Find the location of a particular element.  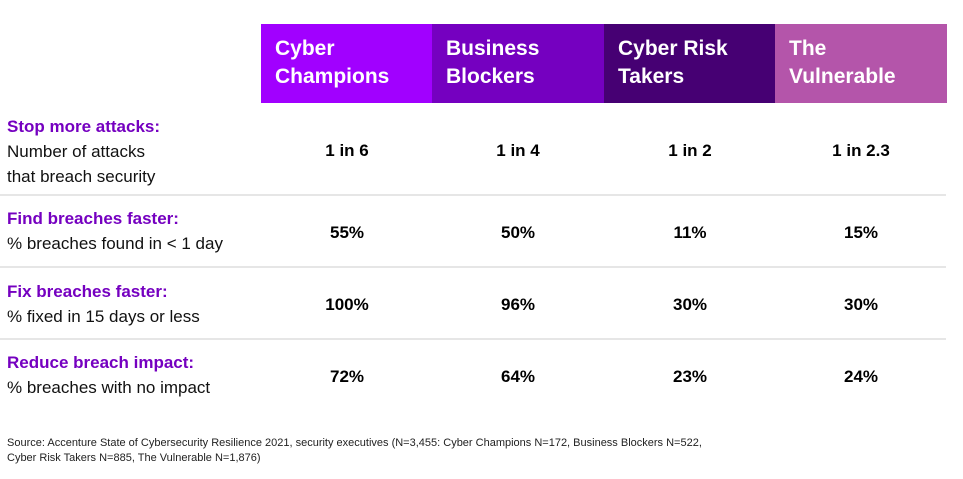

column-header-line: Blockers is located at coordinates (490, 76).